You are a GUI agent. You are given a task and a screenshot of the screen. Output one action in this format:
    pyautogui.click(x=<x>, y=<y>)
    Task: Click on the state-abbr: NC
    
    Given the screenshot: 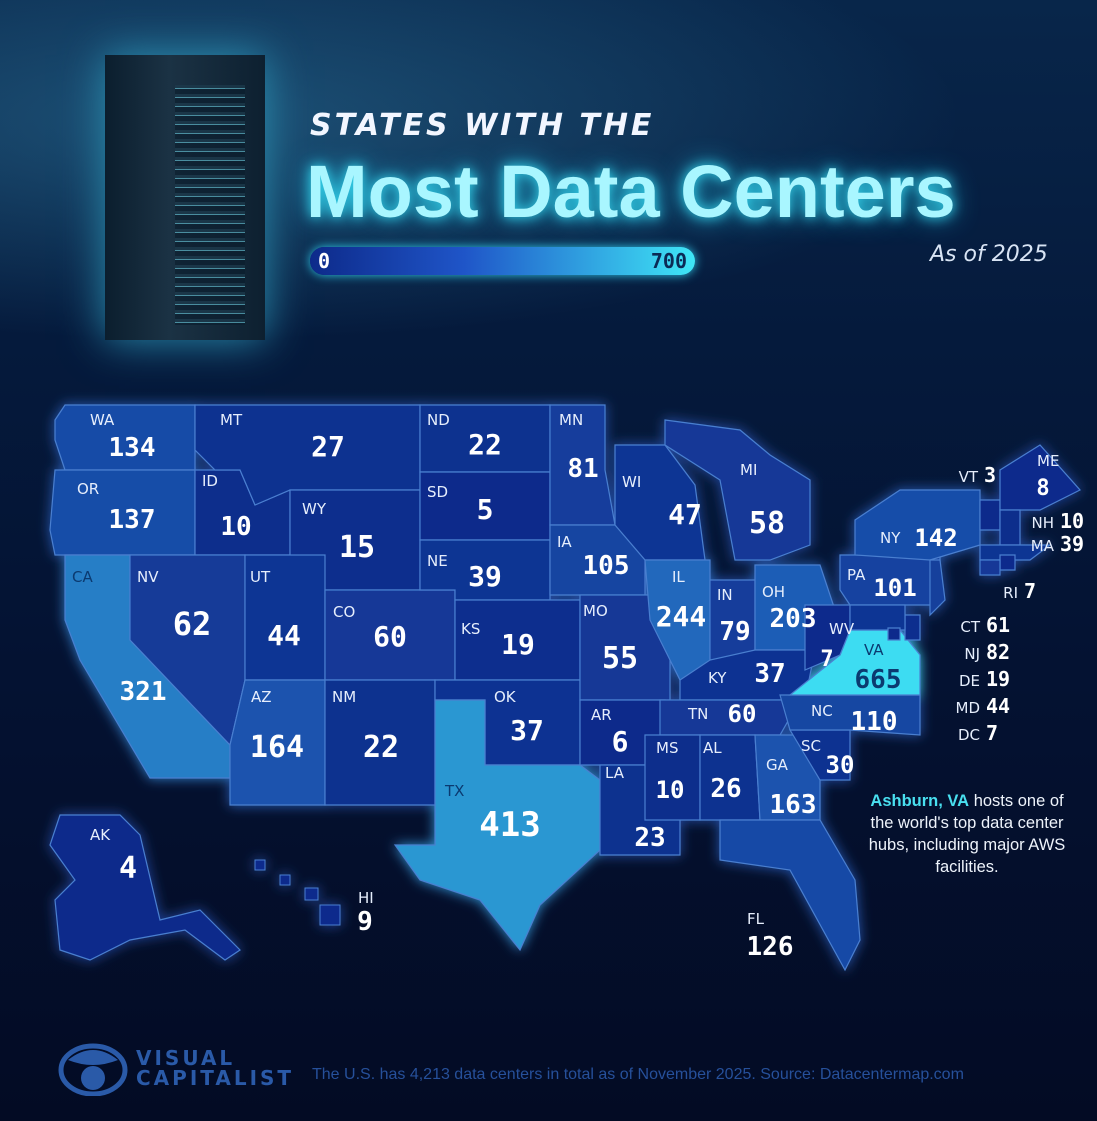 What is the action you would take?
    pyautogui.click(x=822, y=711)
    